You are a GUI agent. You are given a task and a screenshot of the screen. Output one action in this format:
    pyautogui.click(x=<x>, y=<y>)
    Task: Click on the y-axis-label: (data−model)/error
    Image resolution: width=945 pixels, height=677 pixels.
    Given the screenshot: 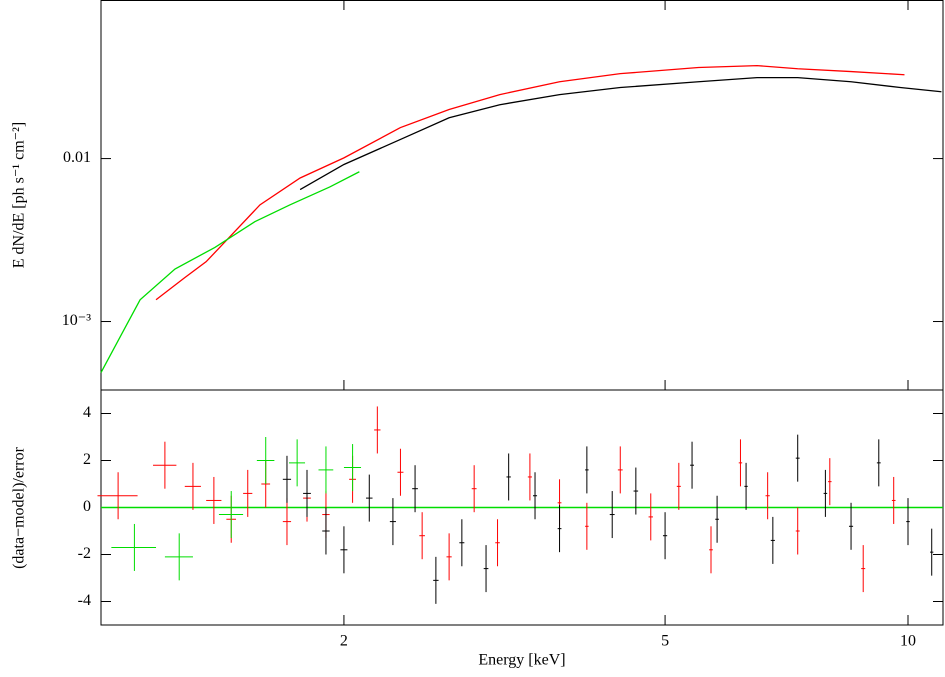 What is the action you would take?
    pyautogui.click(x=19, y=507)
    